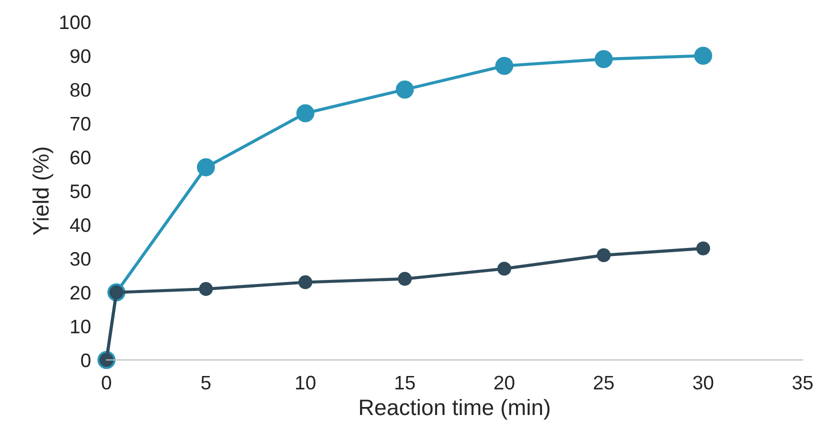  Describe the element at coordinates (80, 225) in the screenshot. I see `y-tick-label: 40` at that location.